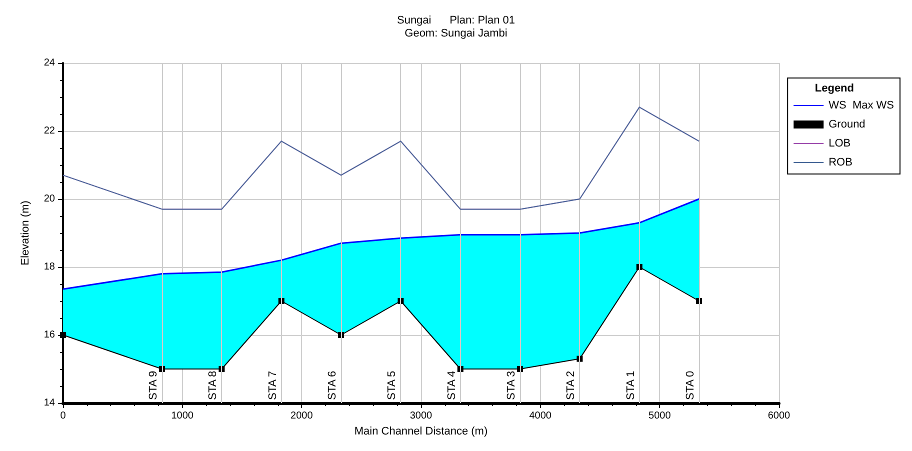 The width and height of the screenshot is (912, 451). What do you see at coordinates (272, 385) in the screenshot?
I see `ref-line-label: STA 7` at bounding box center [272, 385].